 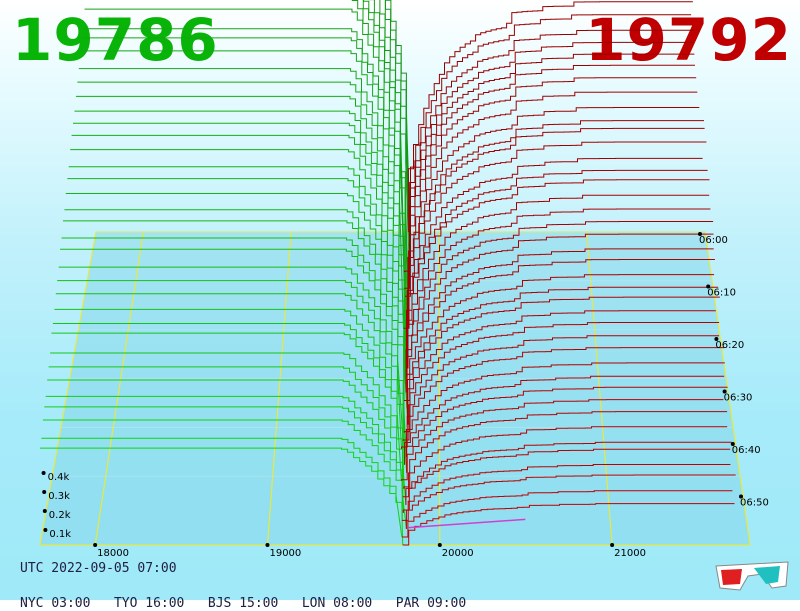 What do you see at coordinates (59, 477) in the screenshot?
I see `y-tick-label: 0.4k` at bounding box center [59, 477].